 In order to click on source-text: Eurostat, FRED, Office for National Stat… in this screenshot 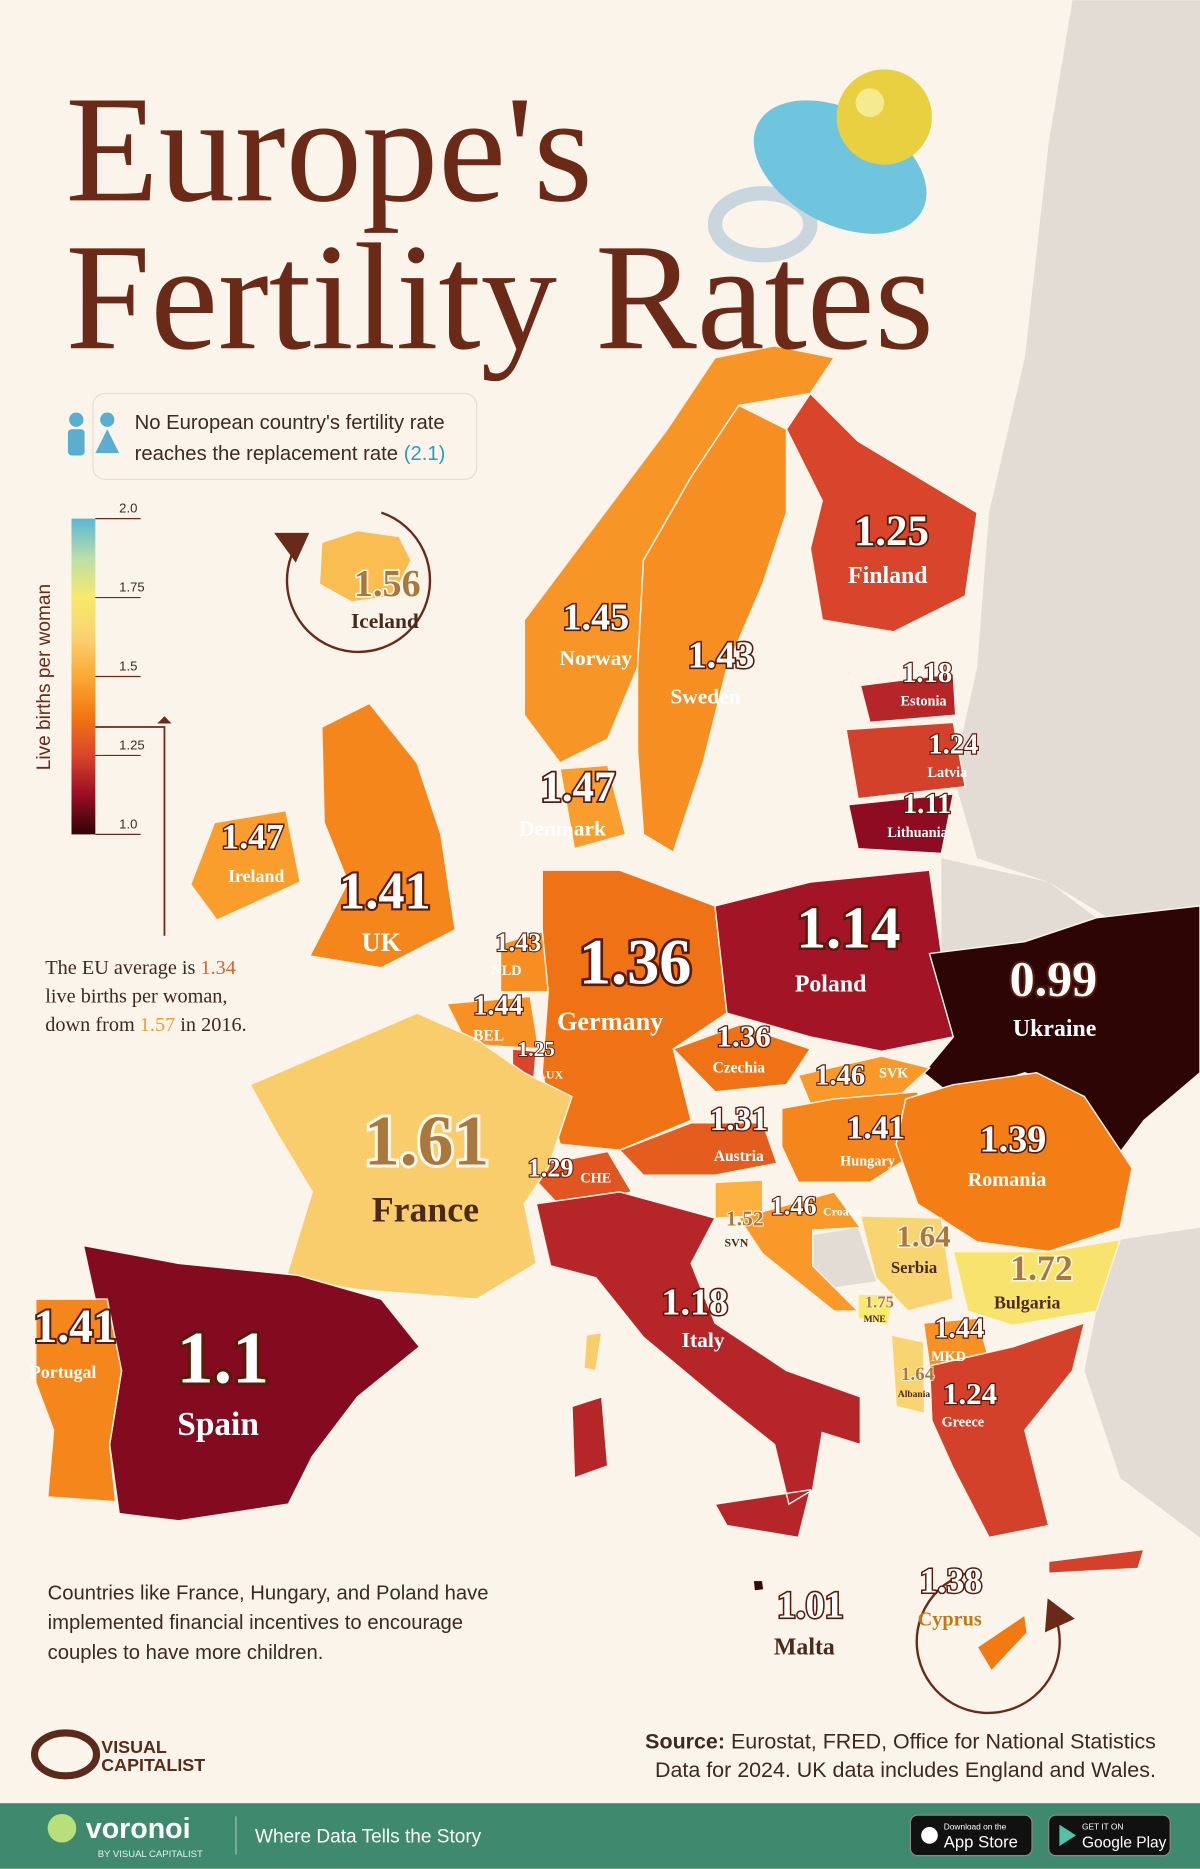, I will do `click(943, 1741)`.